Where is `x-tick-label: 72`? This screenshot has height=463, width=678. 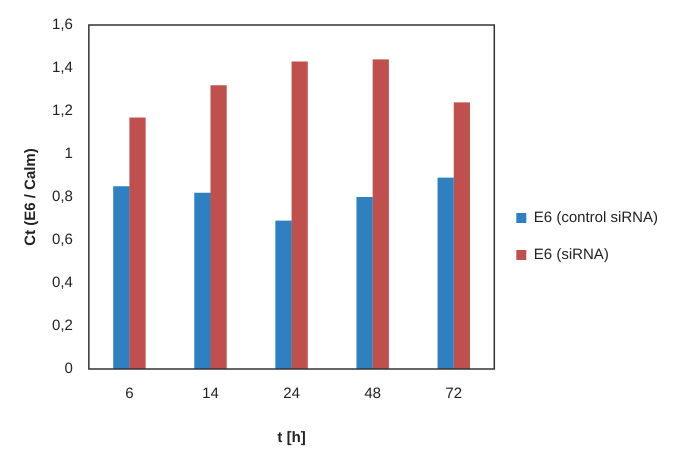 x-tick-label: 72 is located at coordinates (453, 393).